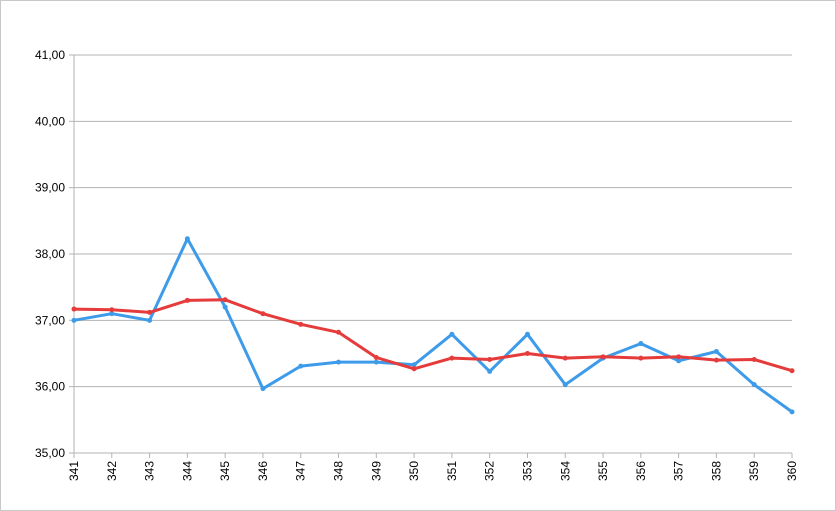  I want to click on x-tick-label: 358, so click(716, 471).